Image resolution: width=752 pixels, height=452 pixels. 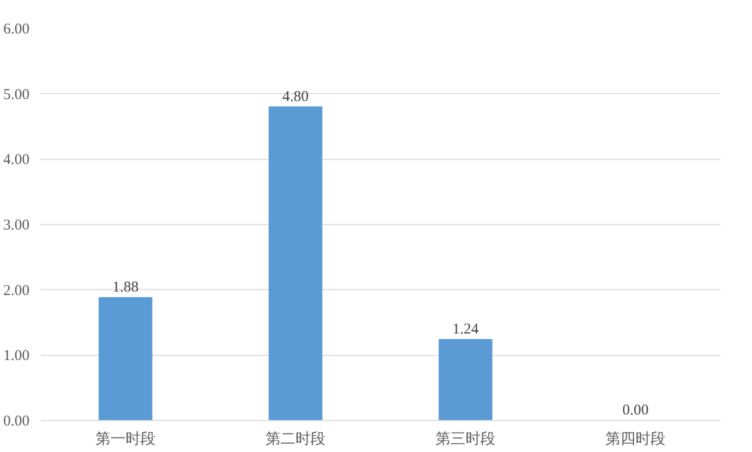 What do you see at coordinates (125, 288) in the screenshot?
I see `data-label: 1.88` at bounding box center [125, 288].